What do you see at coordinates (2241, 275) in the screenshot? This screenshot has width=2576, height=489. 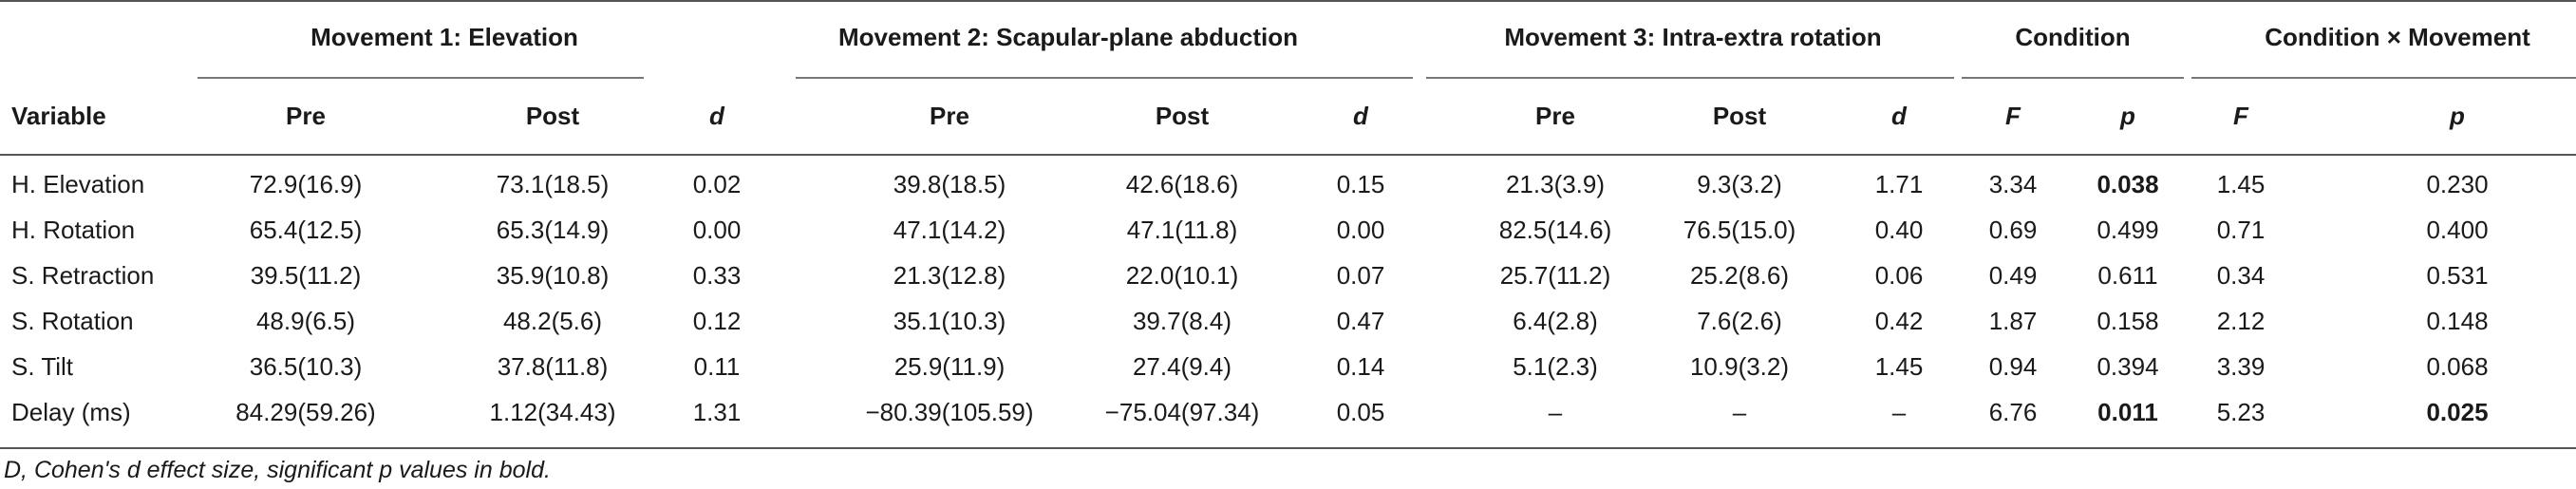 I see `table-cell: 0.34` at bounding box center [2241, 275].